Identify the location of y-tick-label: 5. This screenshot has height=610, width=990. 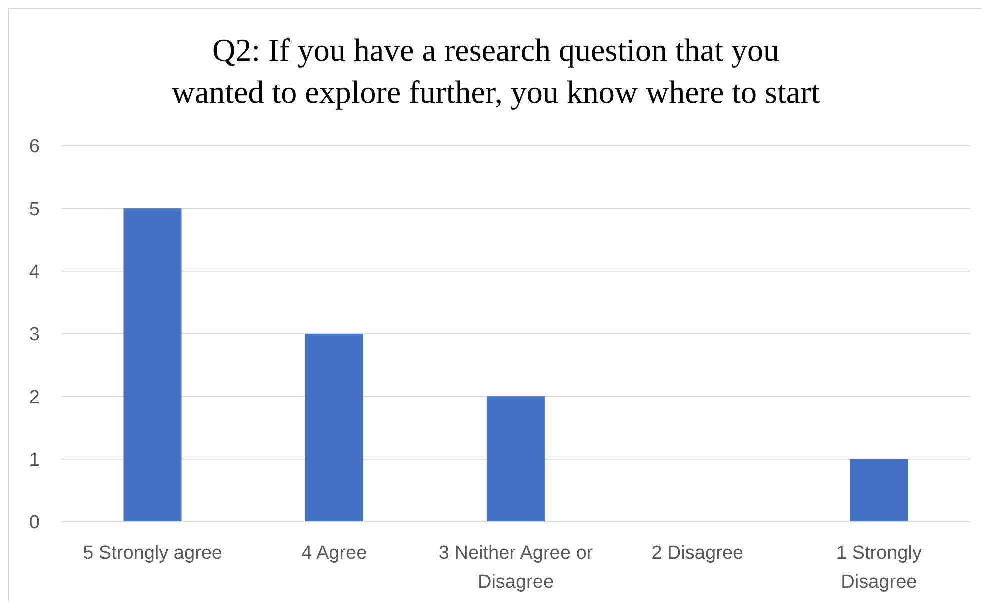
(34, 209).